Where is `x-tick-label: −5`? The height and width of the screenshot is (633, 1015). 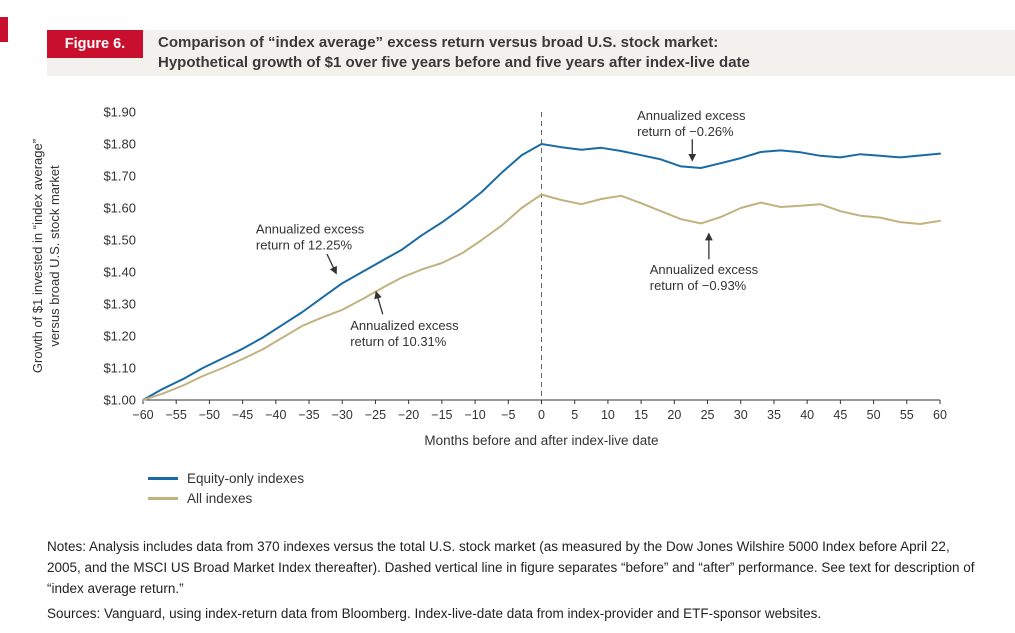
x-tick-label: −5 is located at coordinates (508, 415).